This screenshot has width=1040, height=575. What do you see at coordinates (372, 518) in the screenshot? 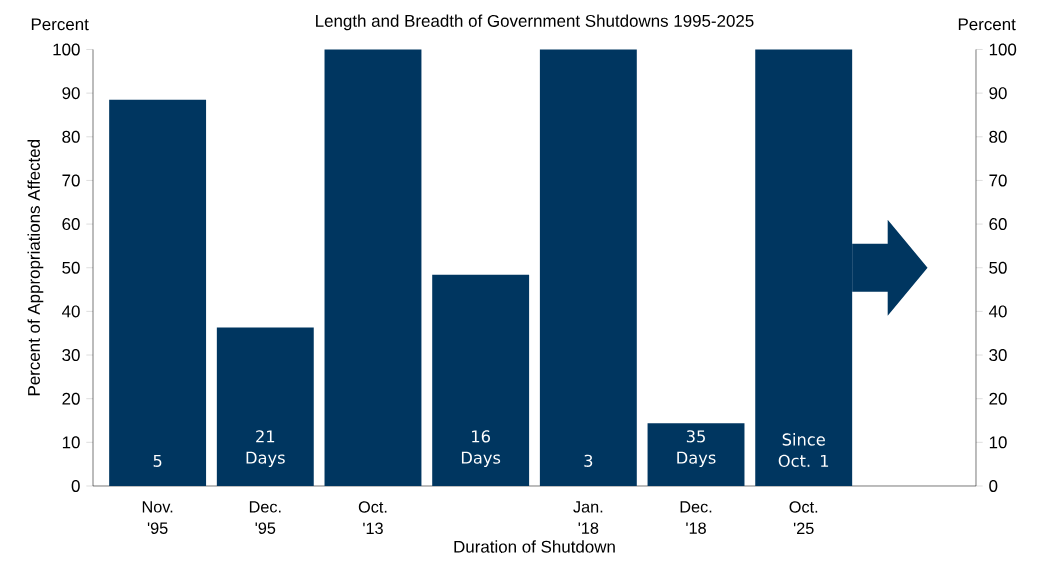
I see `x-tick-label: Oct. '13` at bounding box center [372, 518].